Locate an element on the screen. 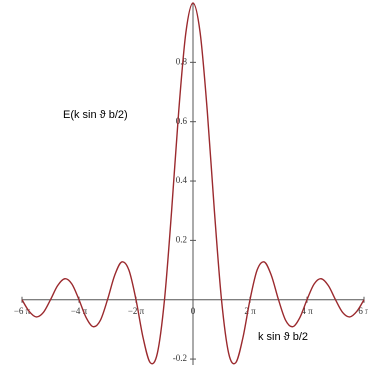 This screenshot has width=368, height=370. x-tick-label: −6 π is located at coordinates (22, 311).